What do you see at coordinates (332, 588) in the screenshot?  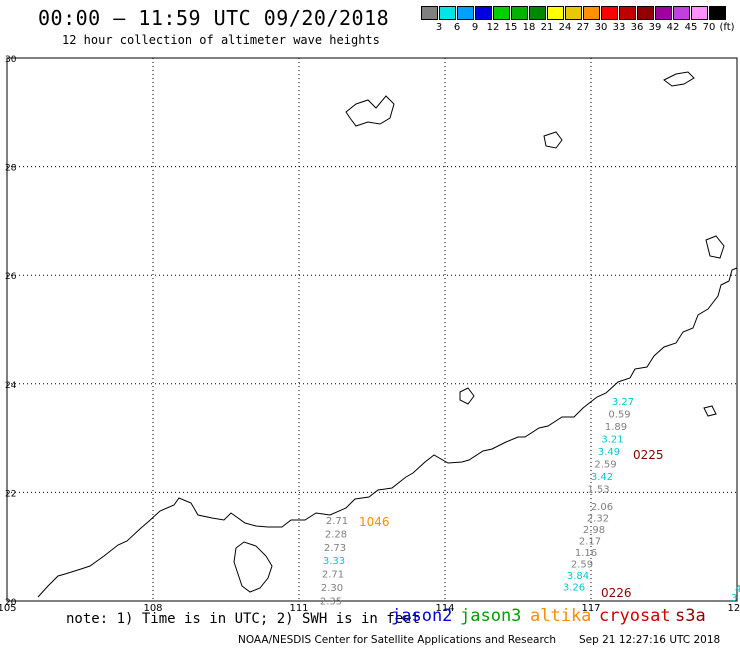 I see `wave-height-label: 2.30` at bounding box center [332, 588].